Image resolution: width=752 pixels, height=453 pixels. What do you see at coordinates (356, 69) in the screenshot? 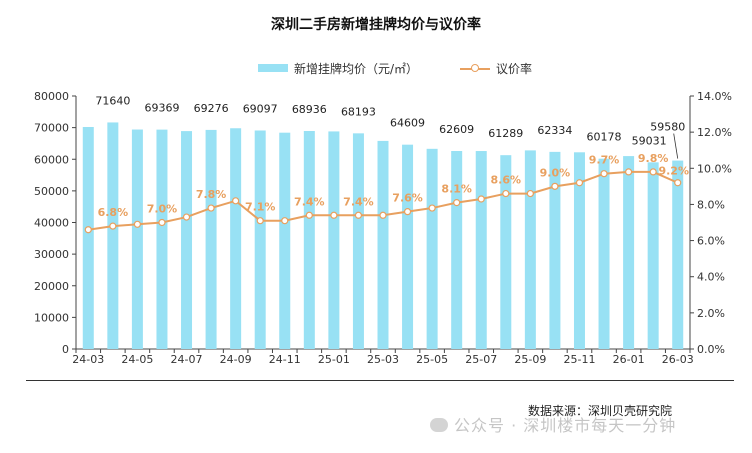
I see `legend-label-price: 新增挂牌均价（元/㎡）` at bounding box center [356, 69].